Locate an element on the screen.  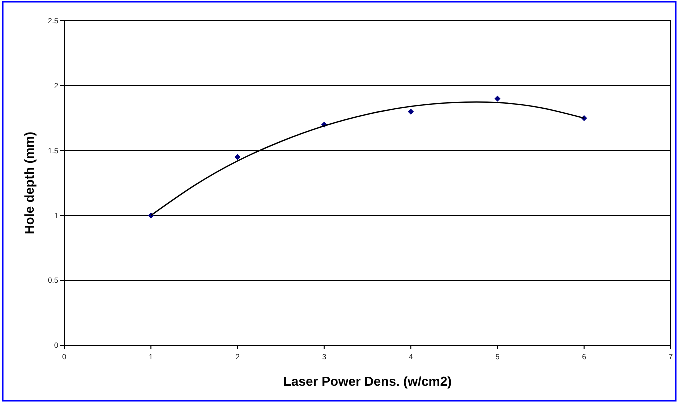
x-axis-title: Laser Power Dens. (w/cm2) is located at coordinates (368, 381).